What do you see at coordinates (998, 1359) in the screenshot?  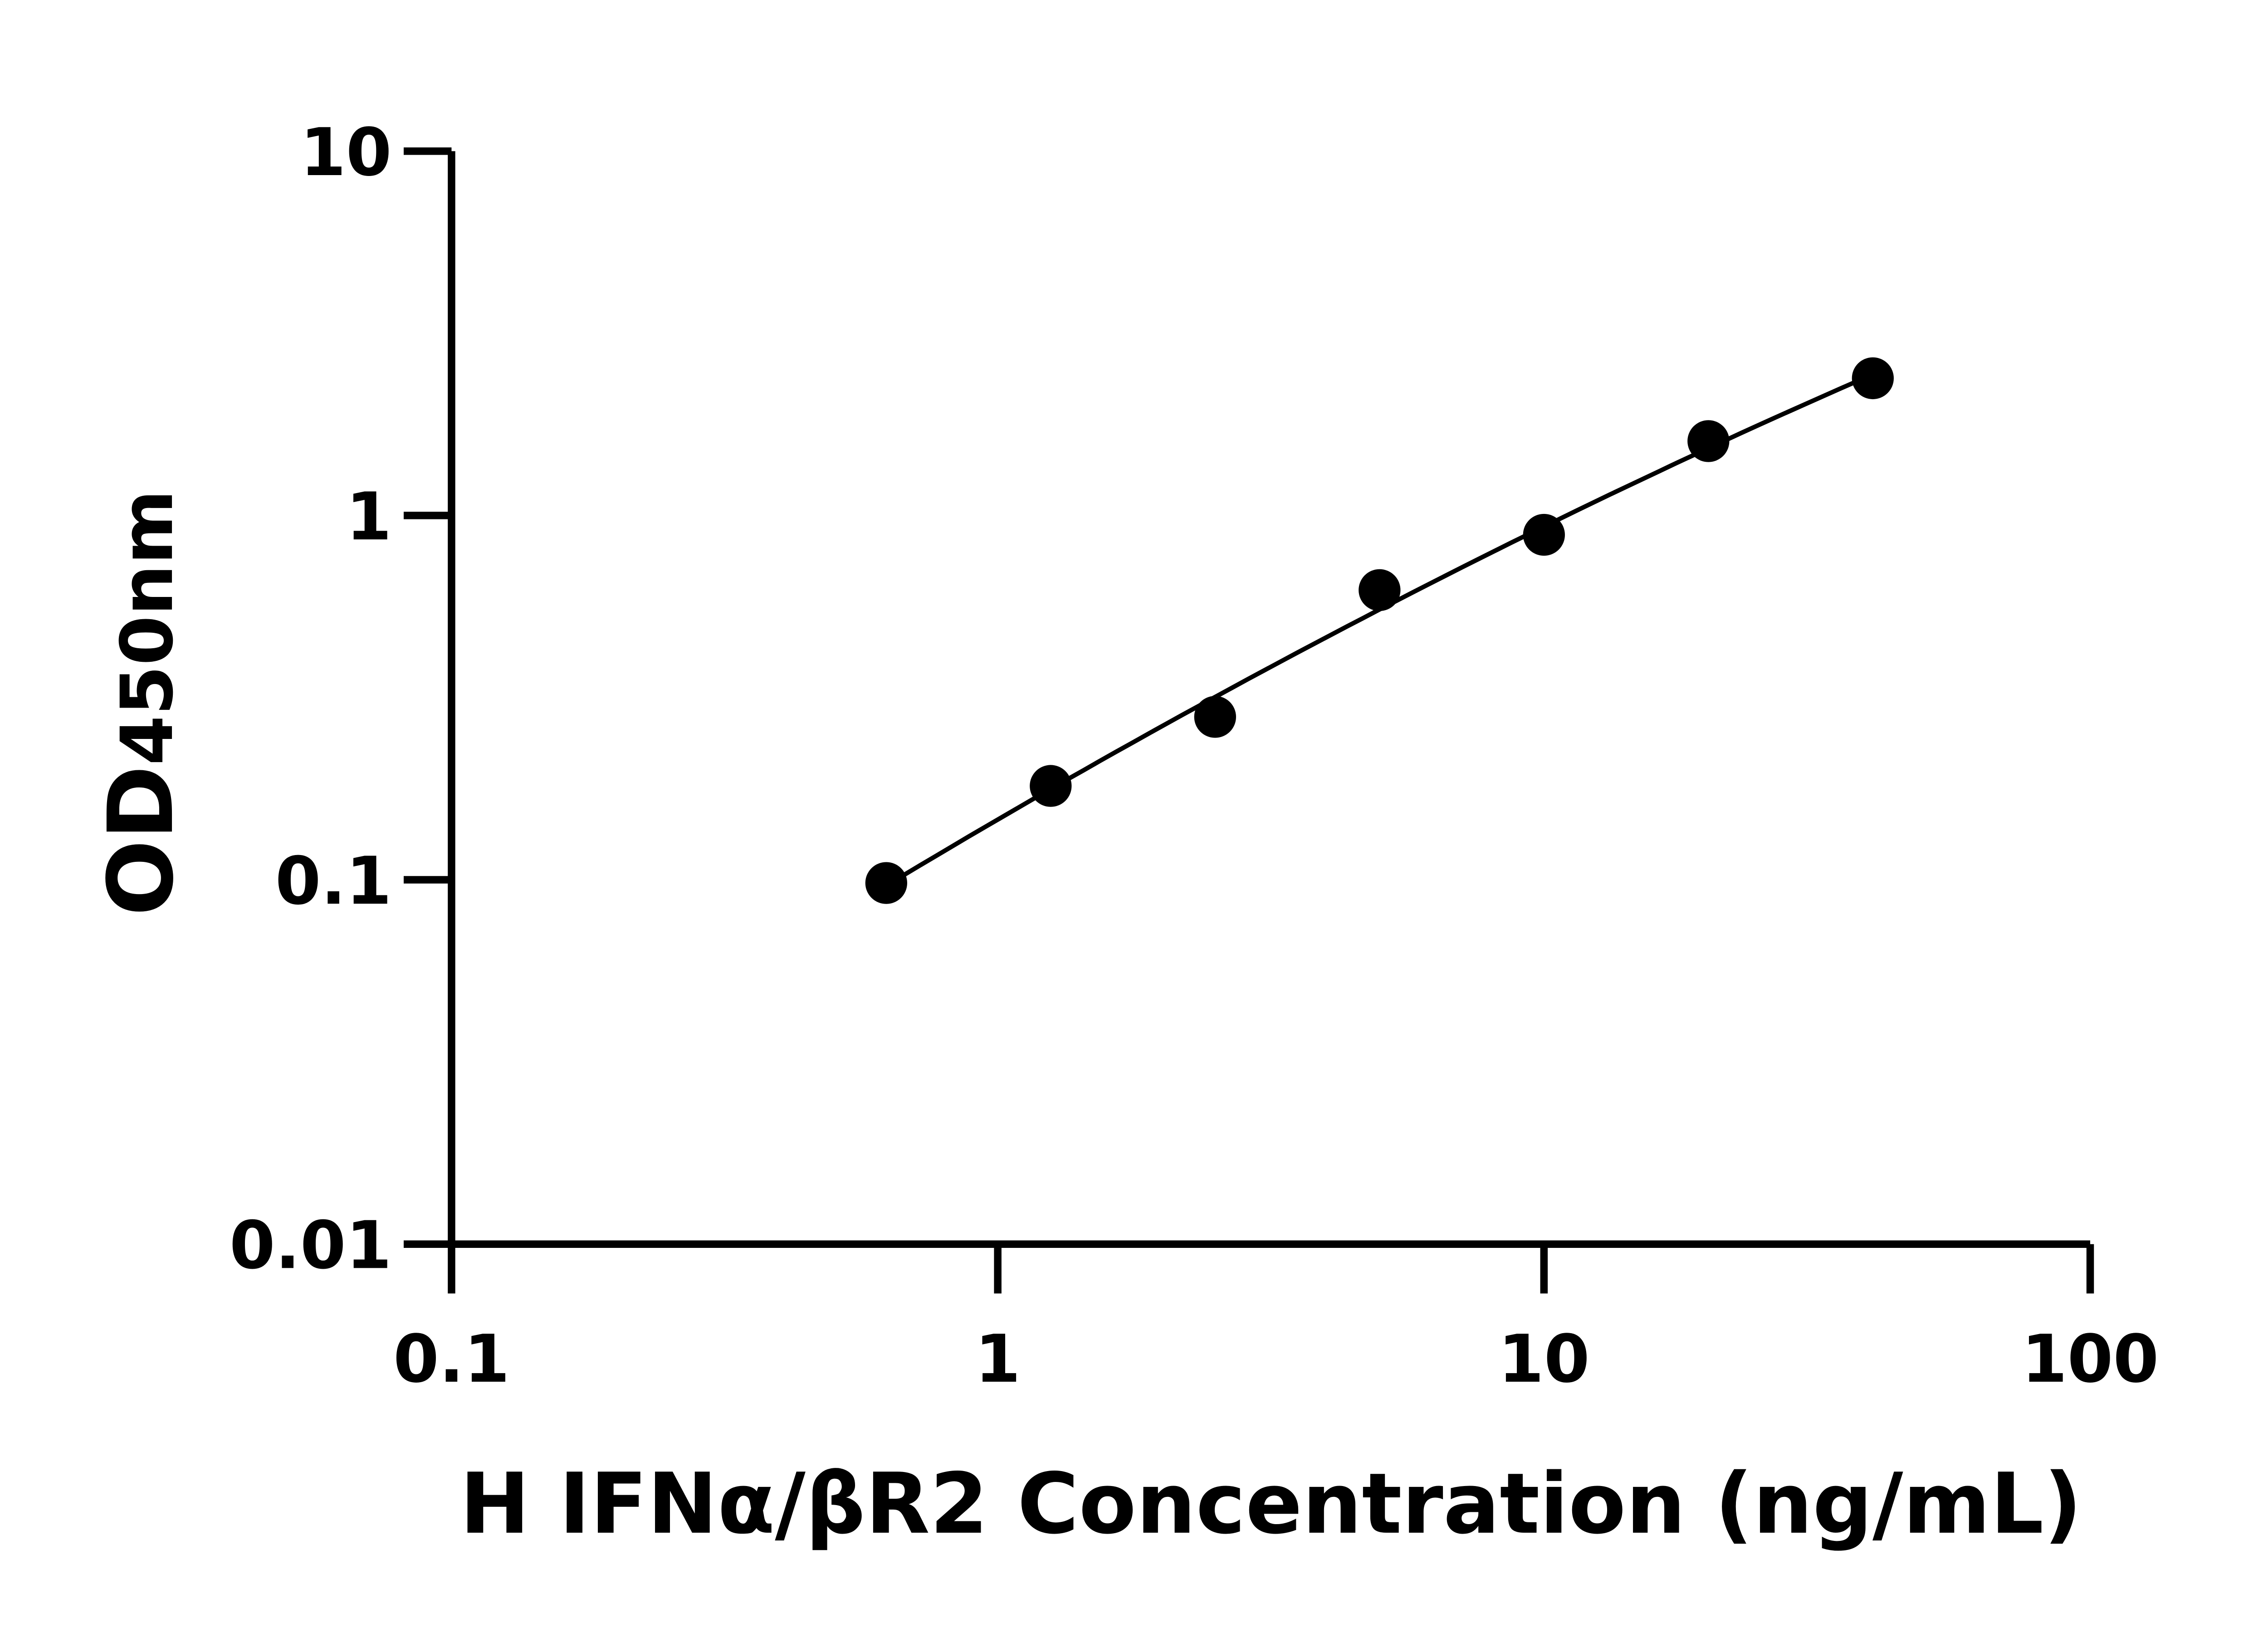 I see `x-tick-label: 1` at bounding box center [998, 1359].